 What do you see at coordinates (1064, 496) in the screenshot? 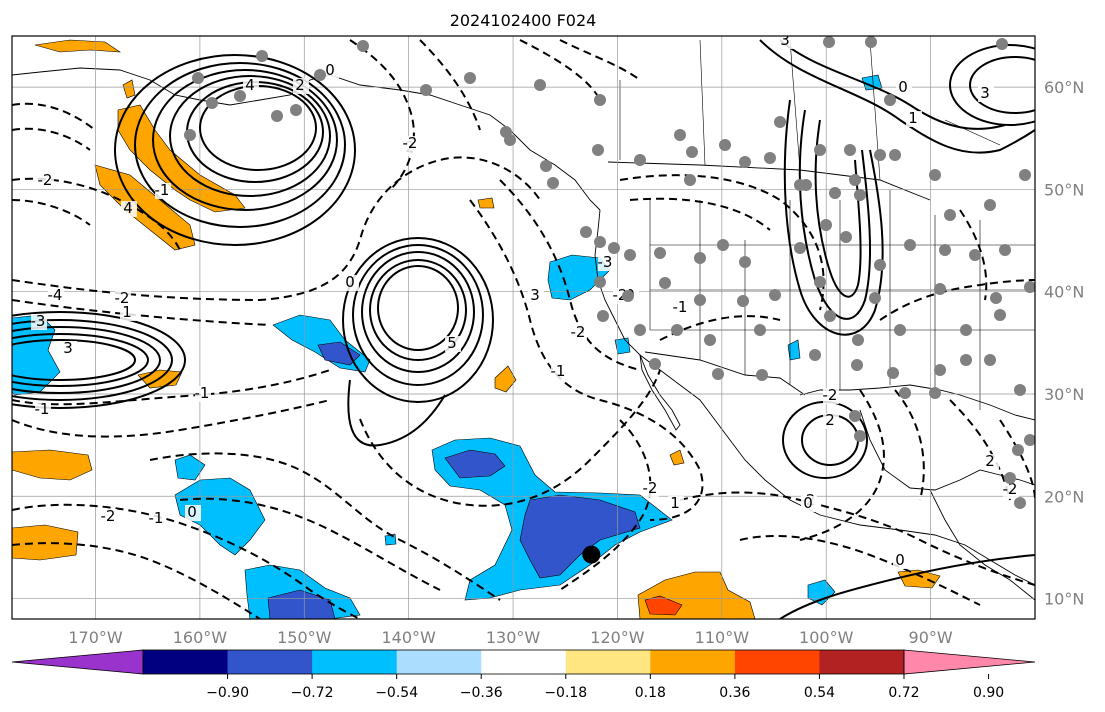
I see `lat-tick-label: 20°N` at bounding box center [1064, 496].